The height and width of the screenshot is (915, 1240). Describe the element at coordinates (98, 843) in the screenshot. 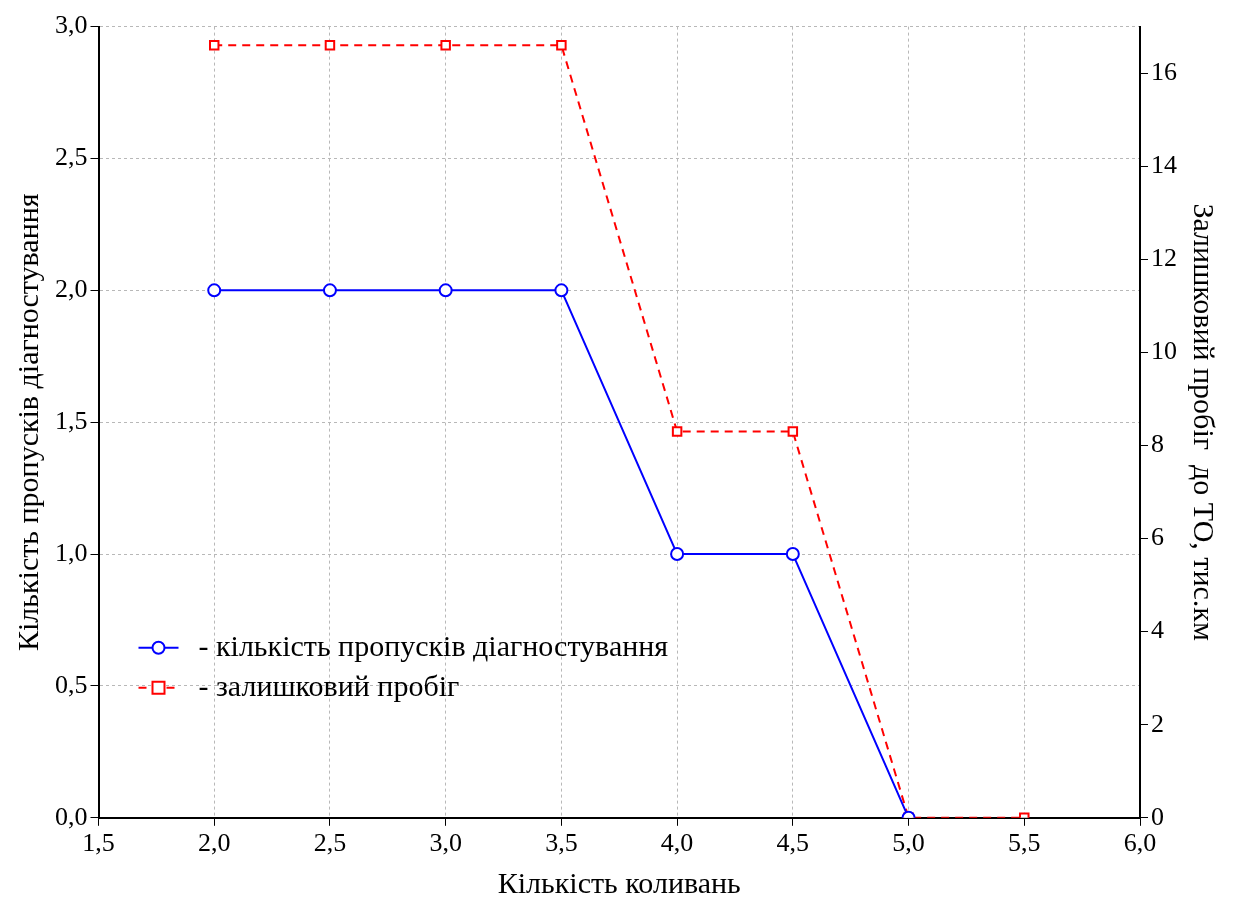

I see `x-tick-label: 1,5` at that location.